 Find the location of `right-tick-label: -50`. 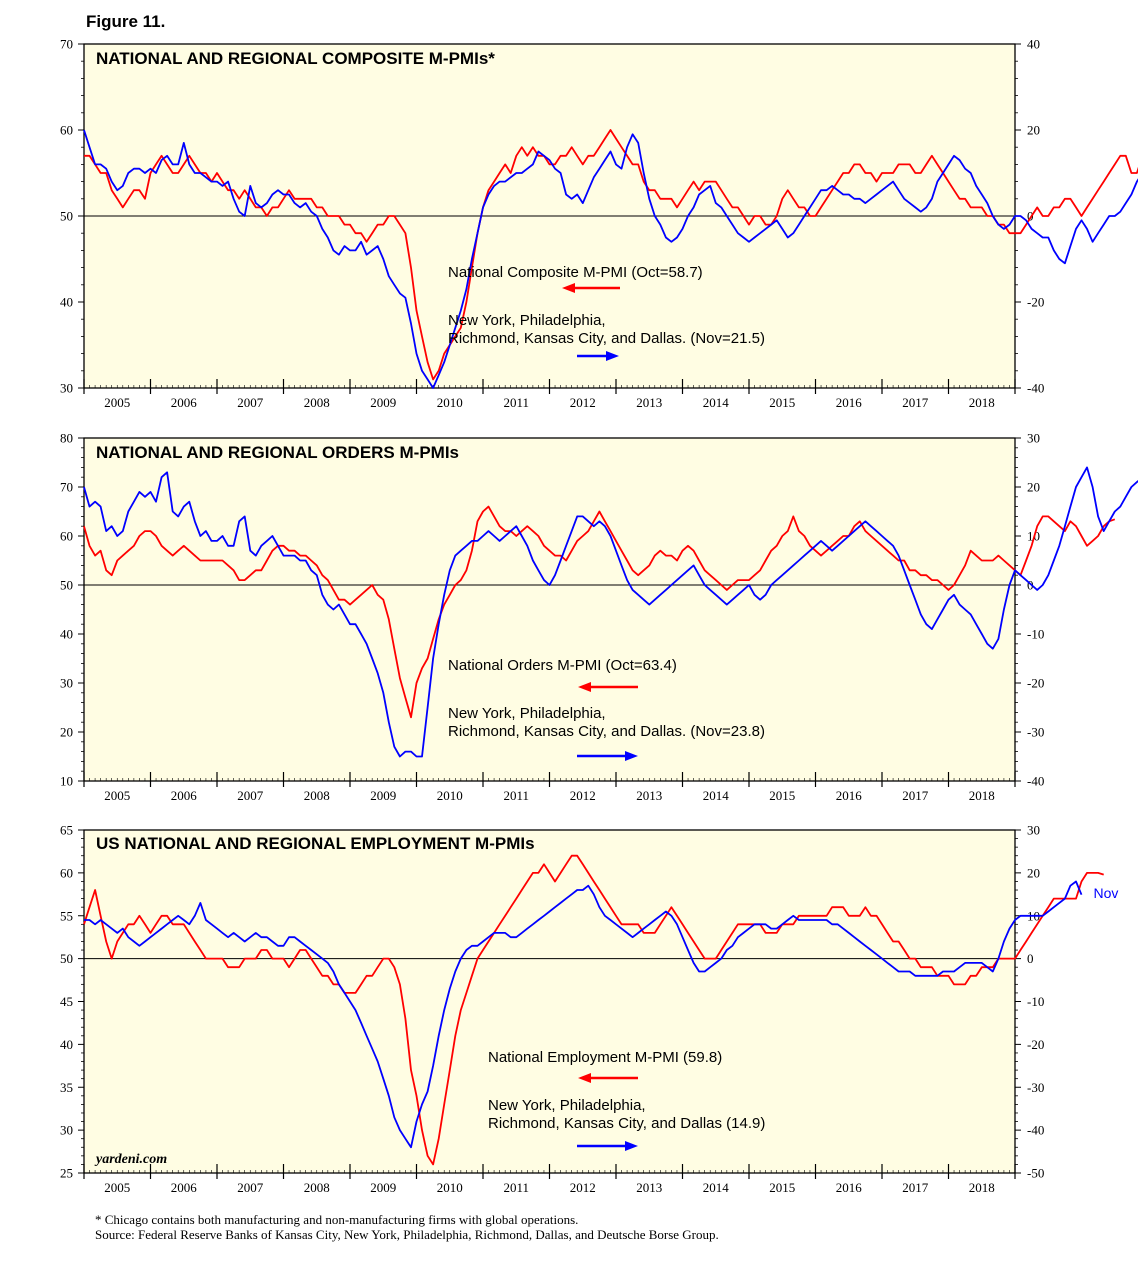

right-tick-label: -50 is located at coordinates (1035, 1173).